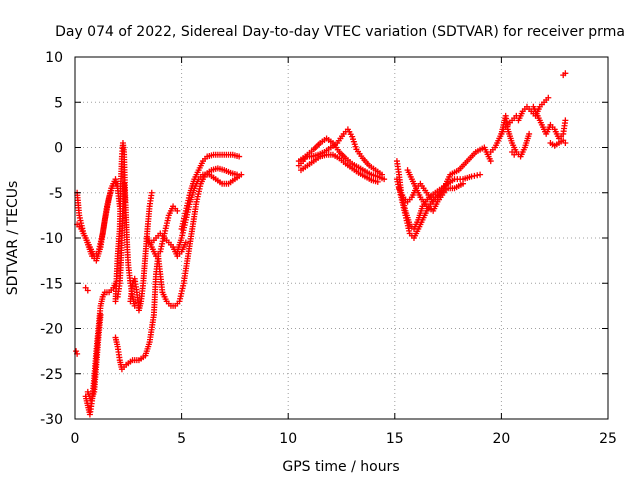  What do you see at coordinates (58, 103) in the screenshot?
I see `y-tick-label: 5` at bounding box center [58, 103].